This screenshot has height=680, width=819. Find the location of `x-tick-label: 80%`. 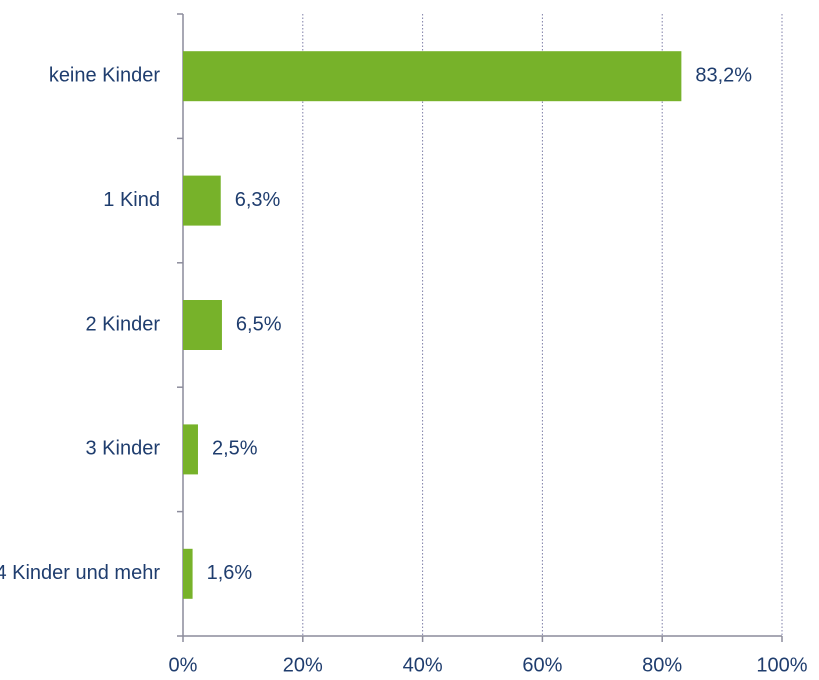

x-tick-label: 80% is located at coordinates (662, 665).